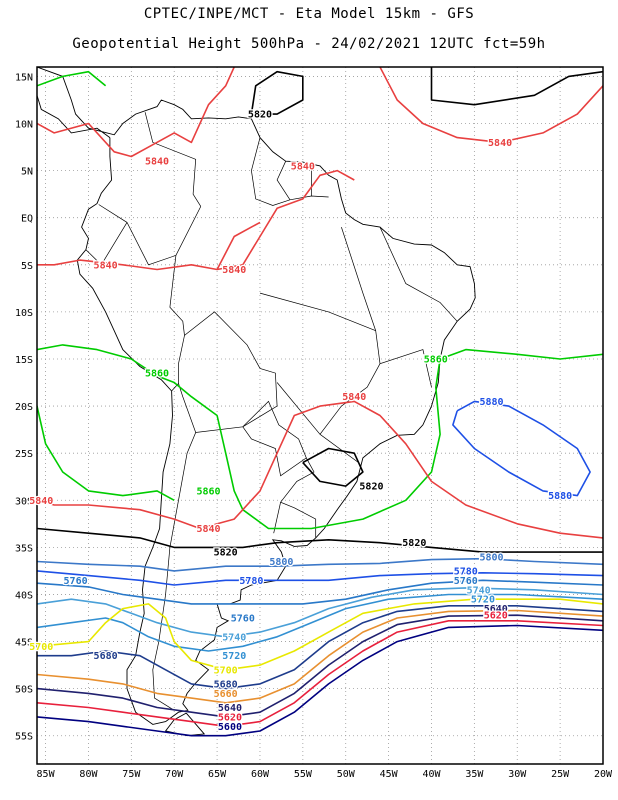 Image resolution: width=618 pixels, height=800 pixels. I want to click on lat-tick-label: 5N, so click(27, 172).